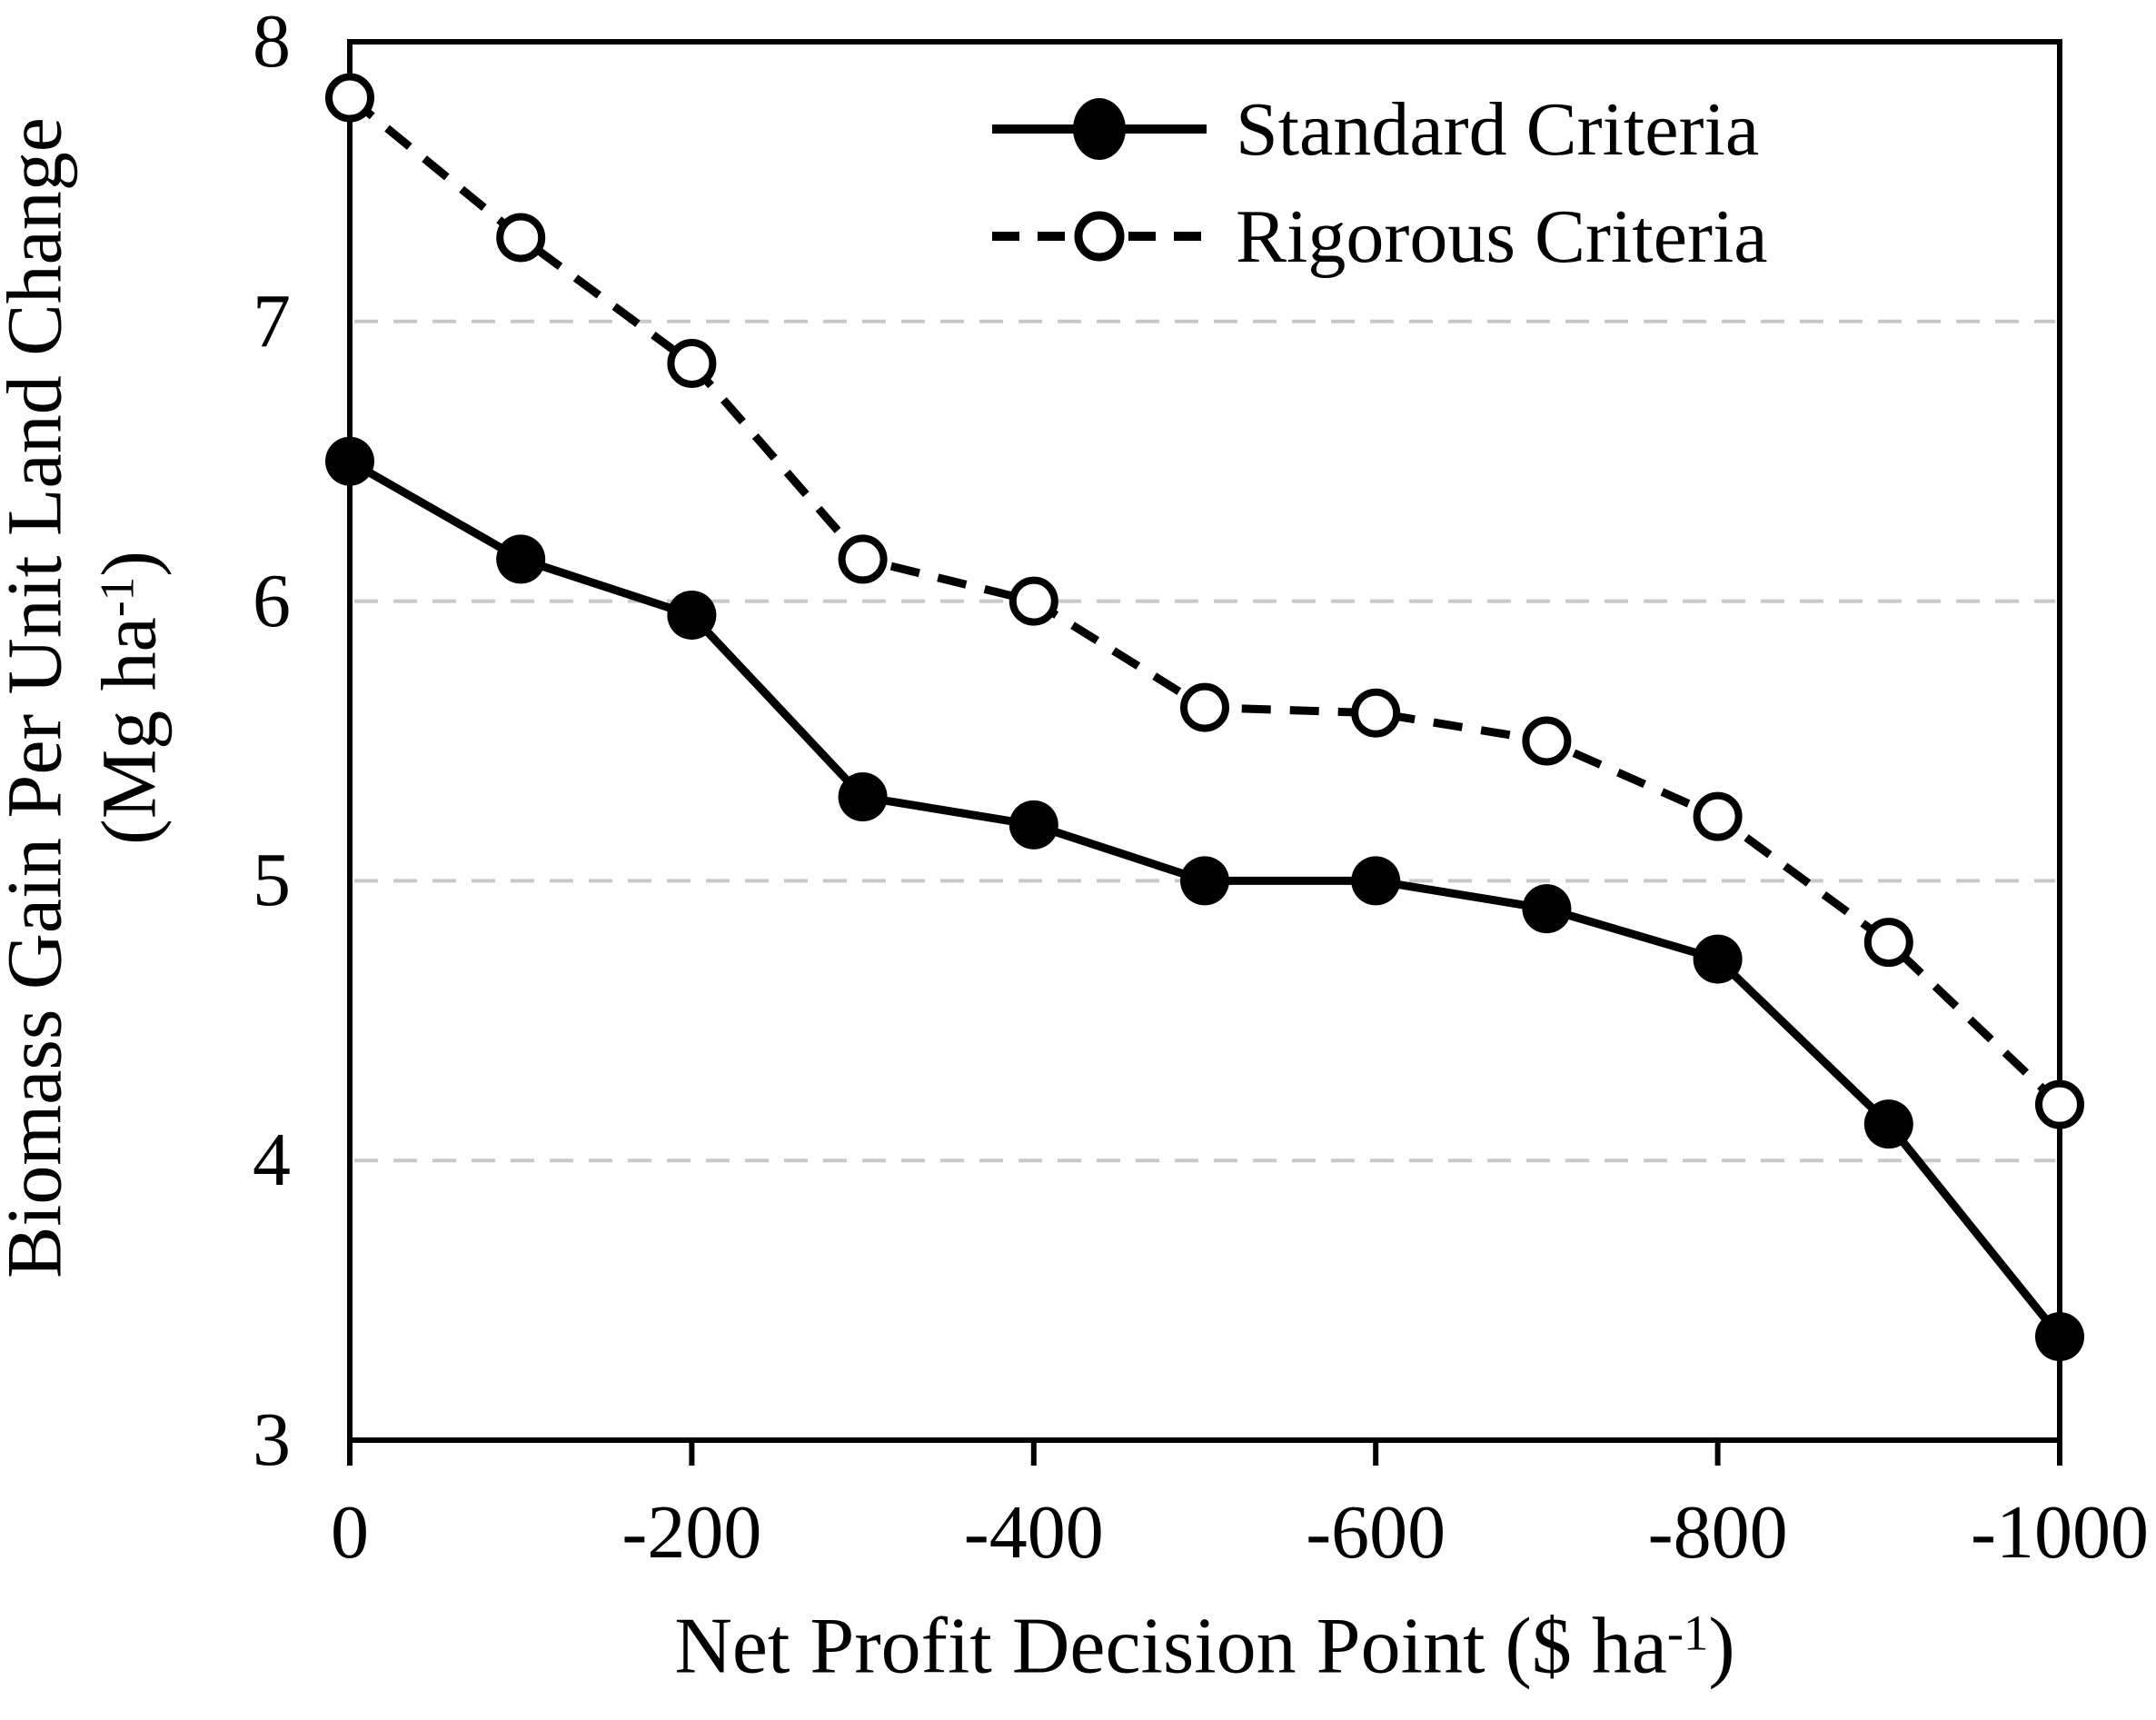 The width and height of the screenshot is (2156, 1720). What do you see at coordinates (1100, 237) in the screenshot?
I see `dashed-line-open-circle-sample-icon` at bounding box center [1100, 237].